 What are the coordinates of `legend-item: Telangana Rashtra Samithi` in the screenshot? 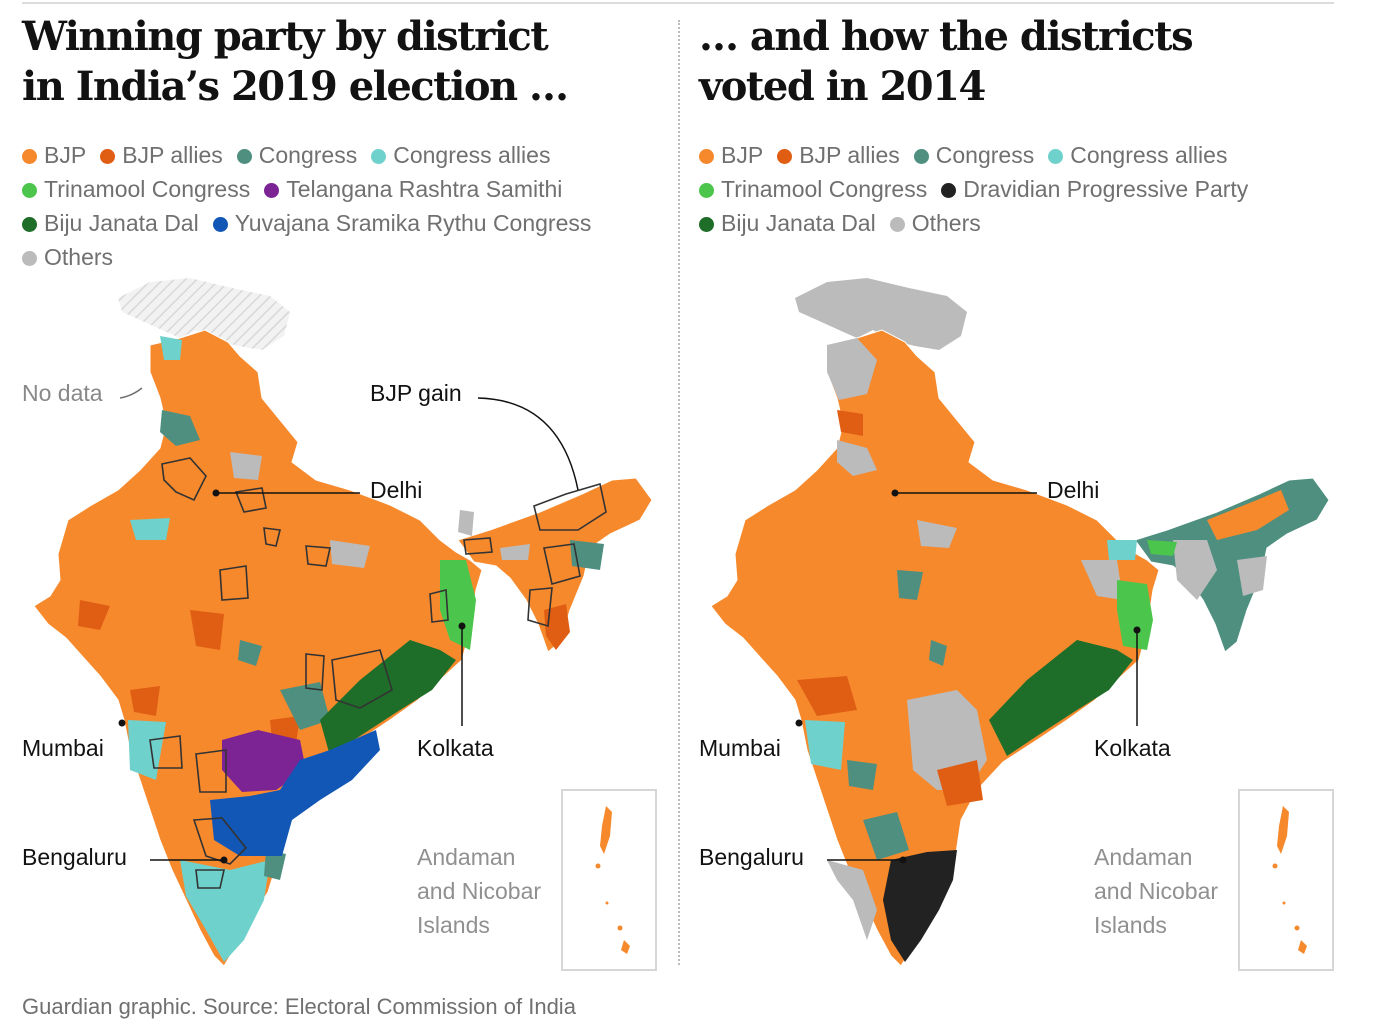 It's located at (413, 189).